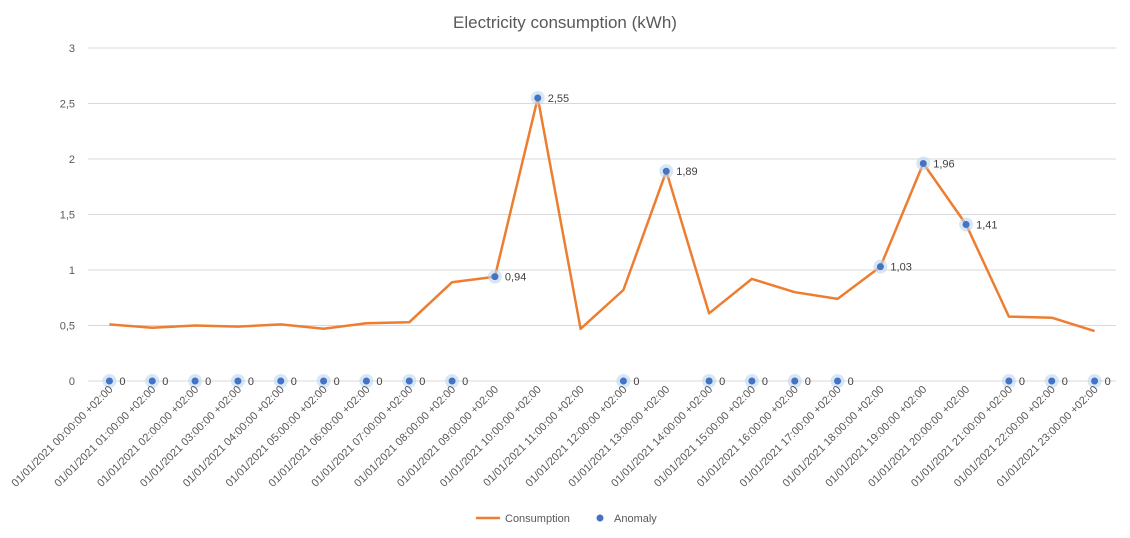  What do you see at coordinates (600, 518) in the screenshot?
I see `legend-anomaly-swatch` at bounding box center [600, 518].